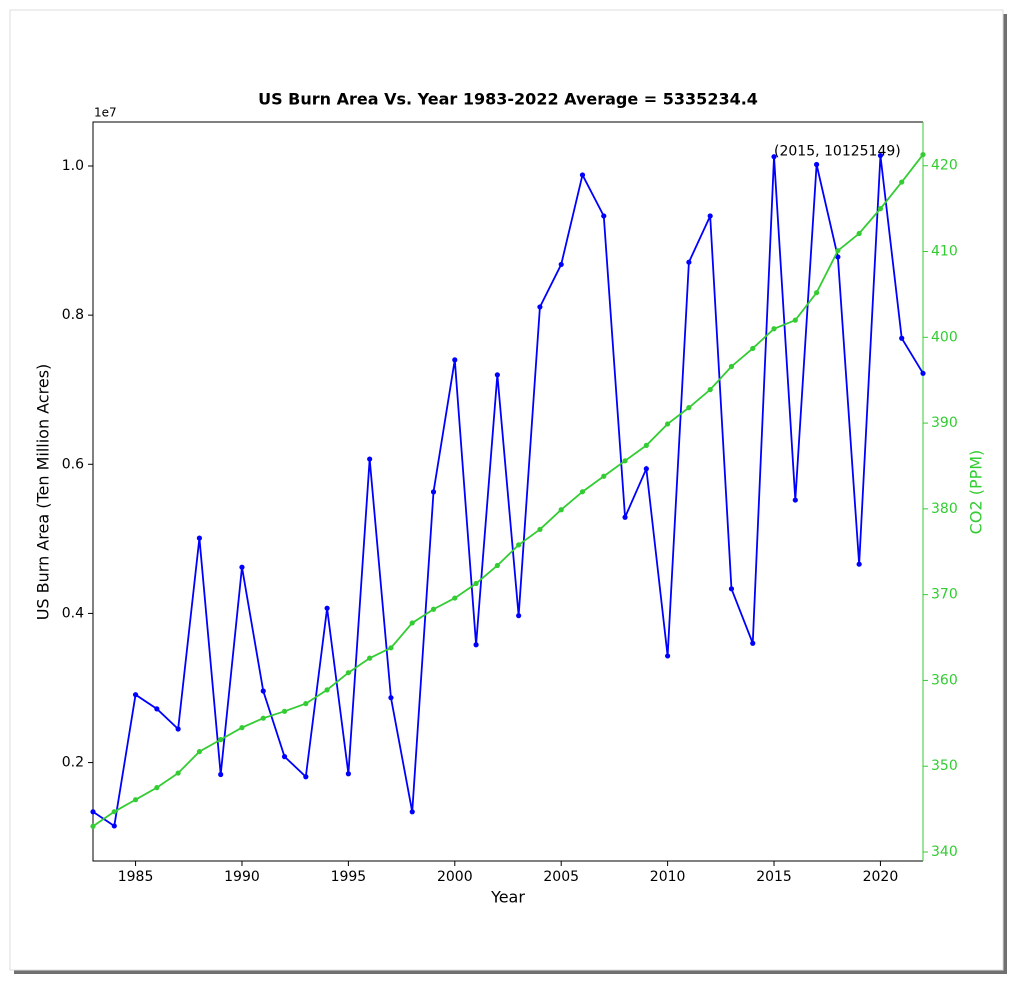 Image resolution: width=1024 pixels, height=994 pixels. What do you see at coordinates (944, 595) in the screenshot?
I see `y2-tick-label: 370` at bounding box center [944, 595].